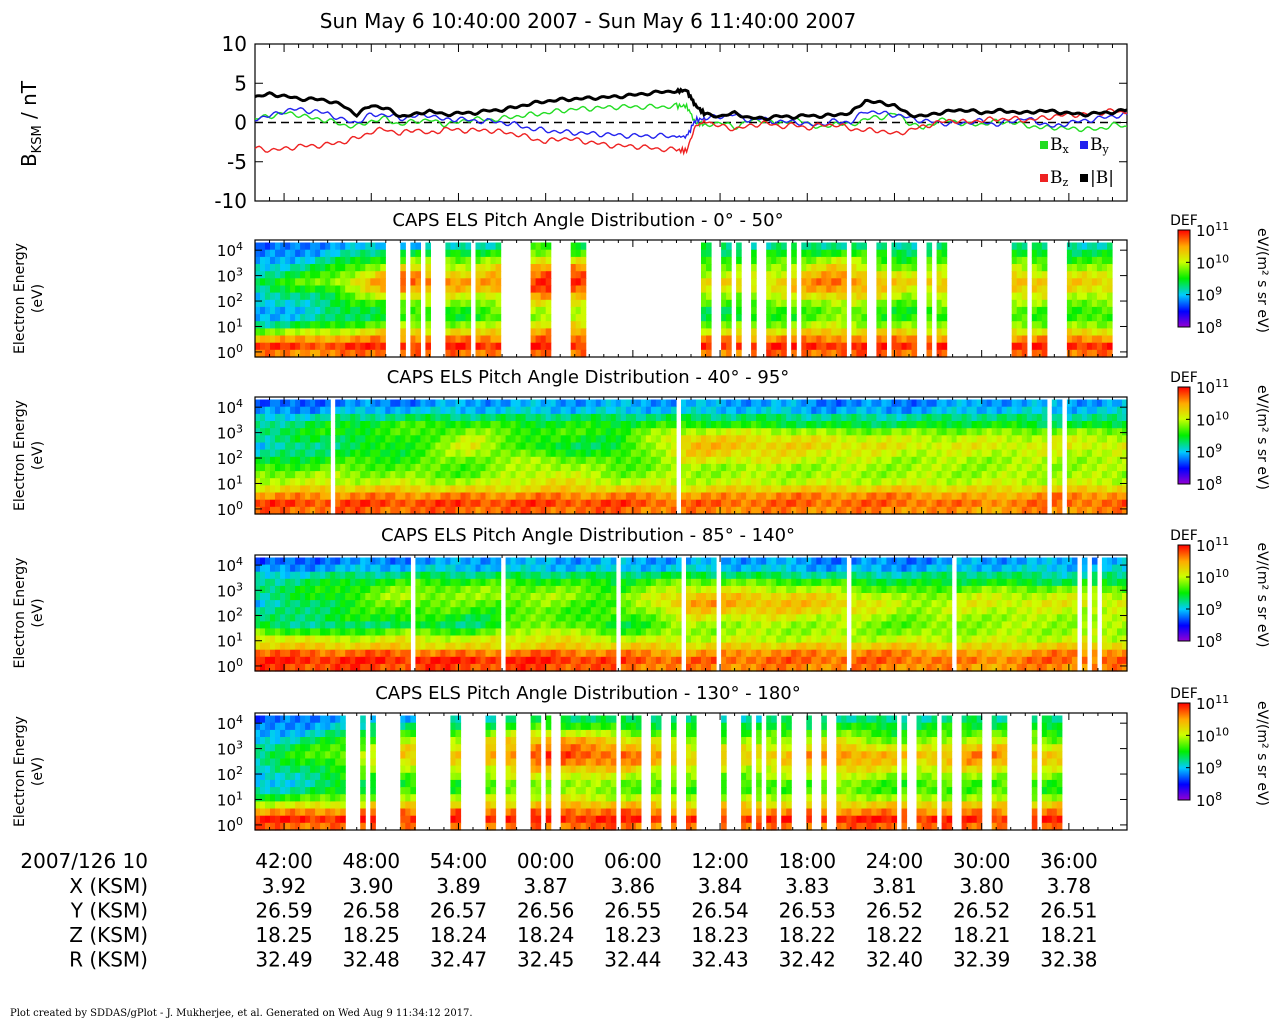 This screenshot has height=1024, width=1280. I want to click on mag-ylabel: BKSM / nT, so click(31, 123).